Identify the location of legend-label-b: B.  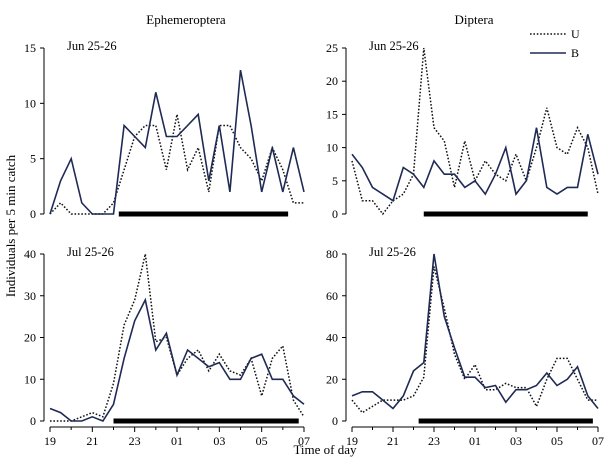
(575, 53).